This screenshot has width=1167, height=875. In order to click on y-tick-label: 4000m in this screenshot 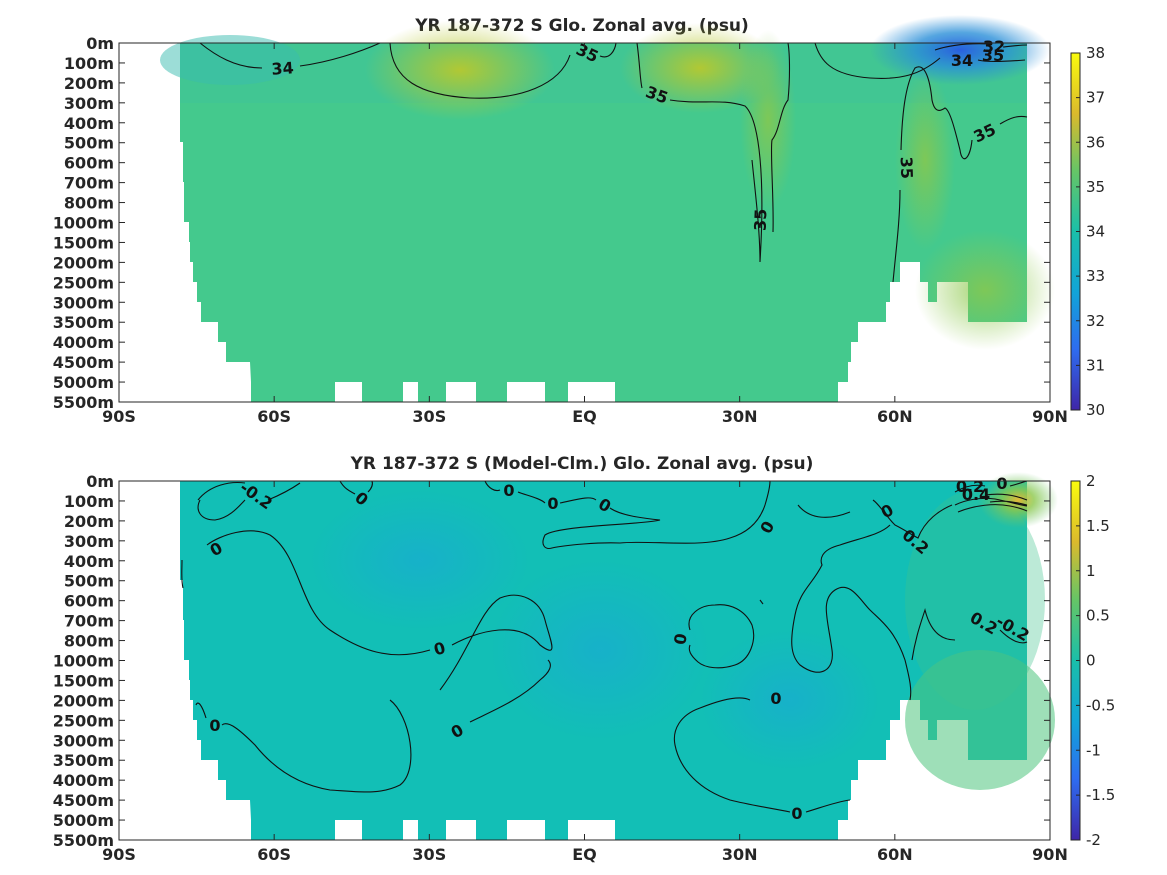, I will do `click(83, 342)`.